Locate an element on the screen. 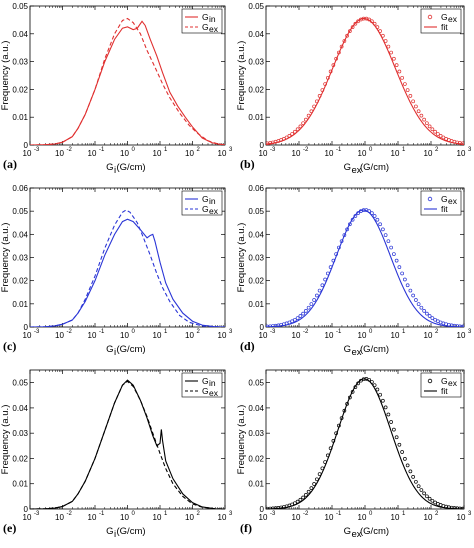  x-tick-exponent: 0 is located at coordinates (371, 514).